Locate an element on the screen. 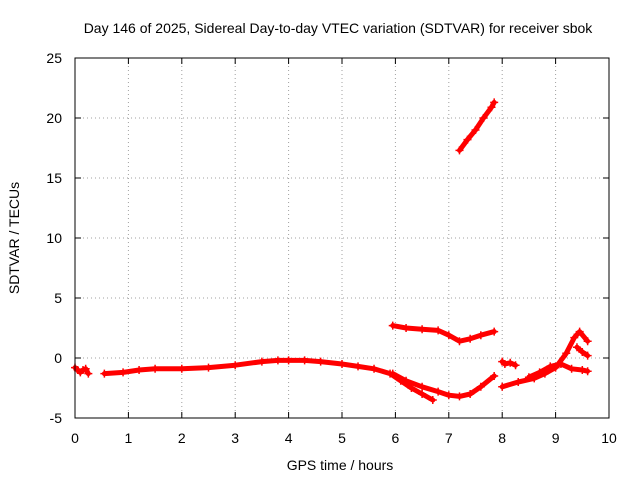  x-tick-label: 6 is located at coordinates (396, 438).